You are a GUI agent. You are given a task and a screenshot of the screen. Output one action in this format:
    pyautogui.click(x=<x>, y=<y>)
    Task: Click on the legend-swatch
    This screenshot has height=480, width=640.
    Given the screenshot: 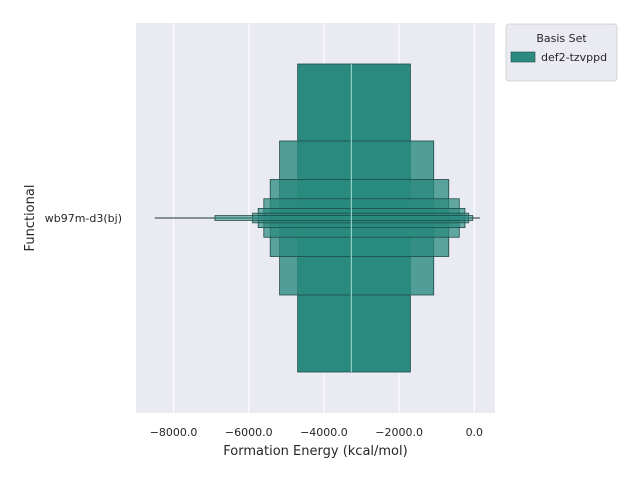 What is the action you would take?
    pyautogui.click(x=523, y=57)
    